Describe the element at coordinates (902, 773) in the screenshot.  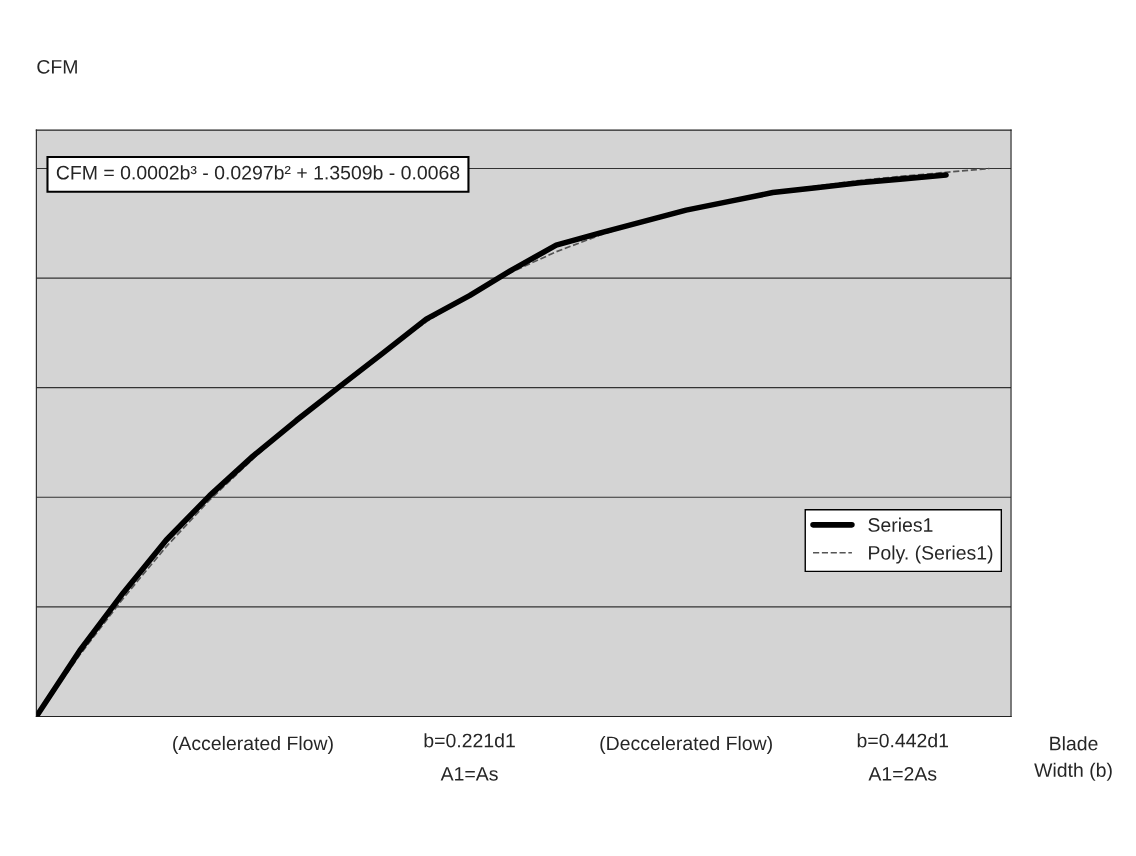
I see `text: A1=2As` at that location.